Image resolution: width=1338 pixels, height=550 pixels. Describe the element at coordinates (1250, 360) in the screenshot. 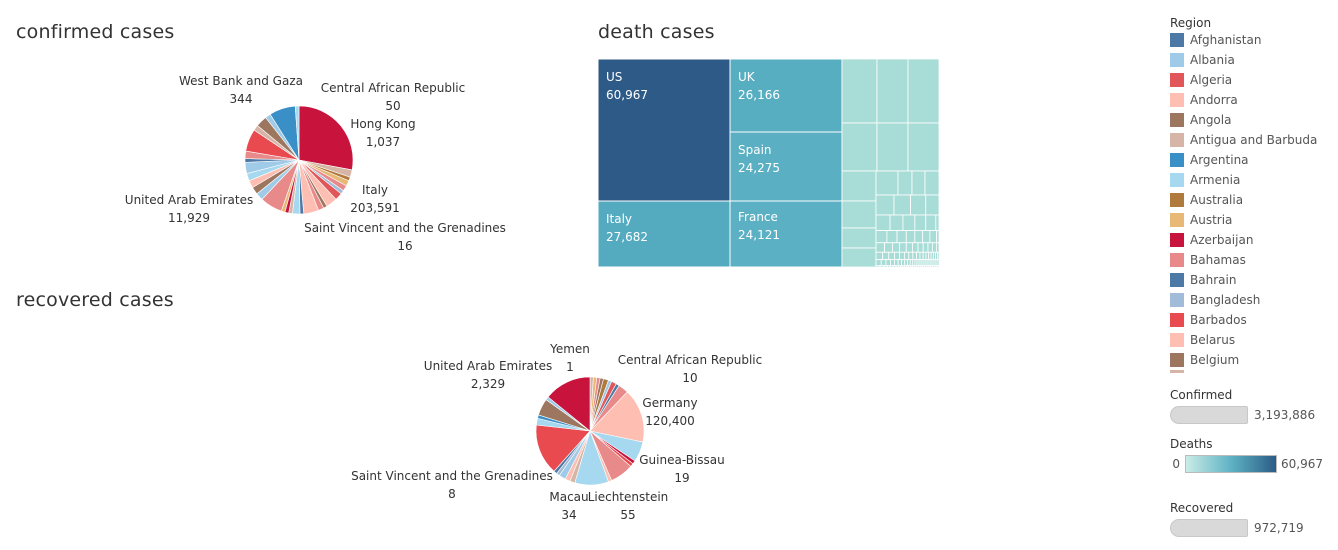

I see `legend-item: Belgium` at that location.